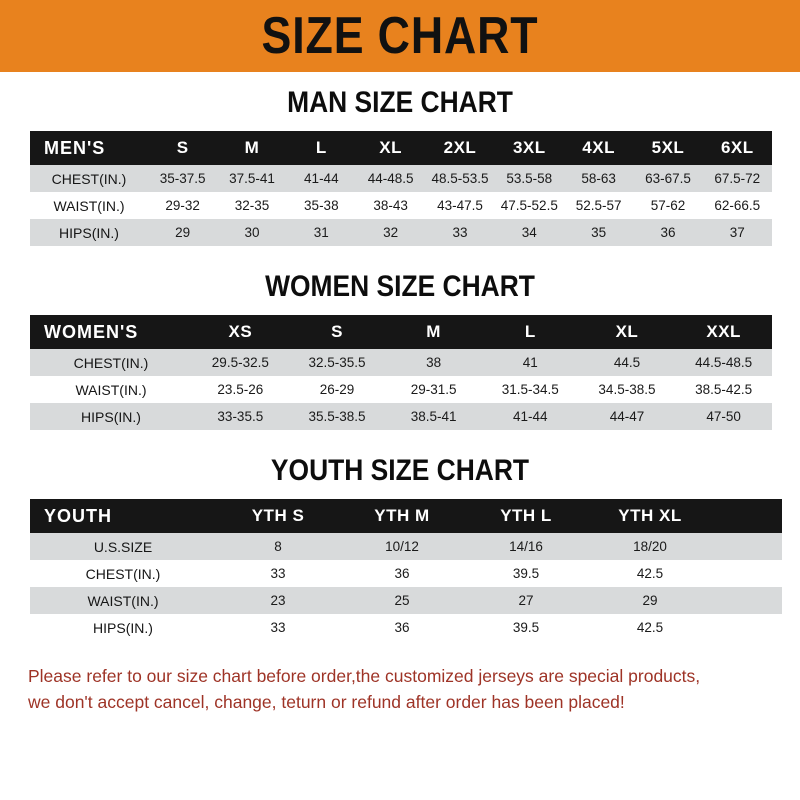  I want to click on women-waist-l: 31.5-34.5, so click(530, 389).